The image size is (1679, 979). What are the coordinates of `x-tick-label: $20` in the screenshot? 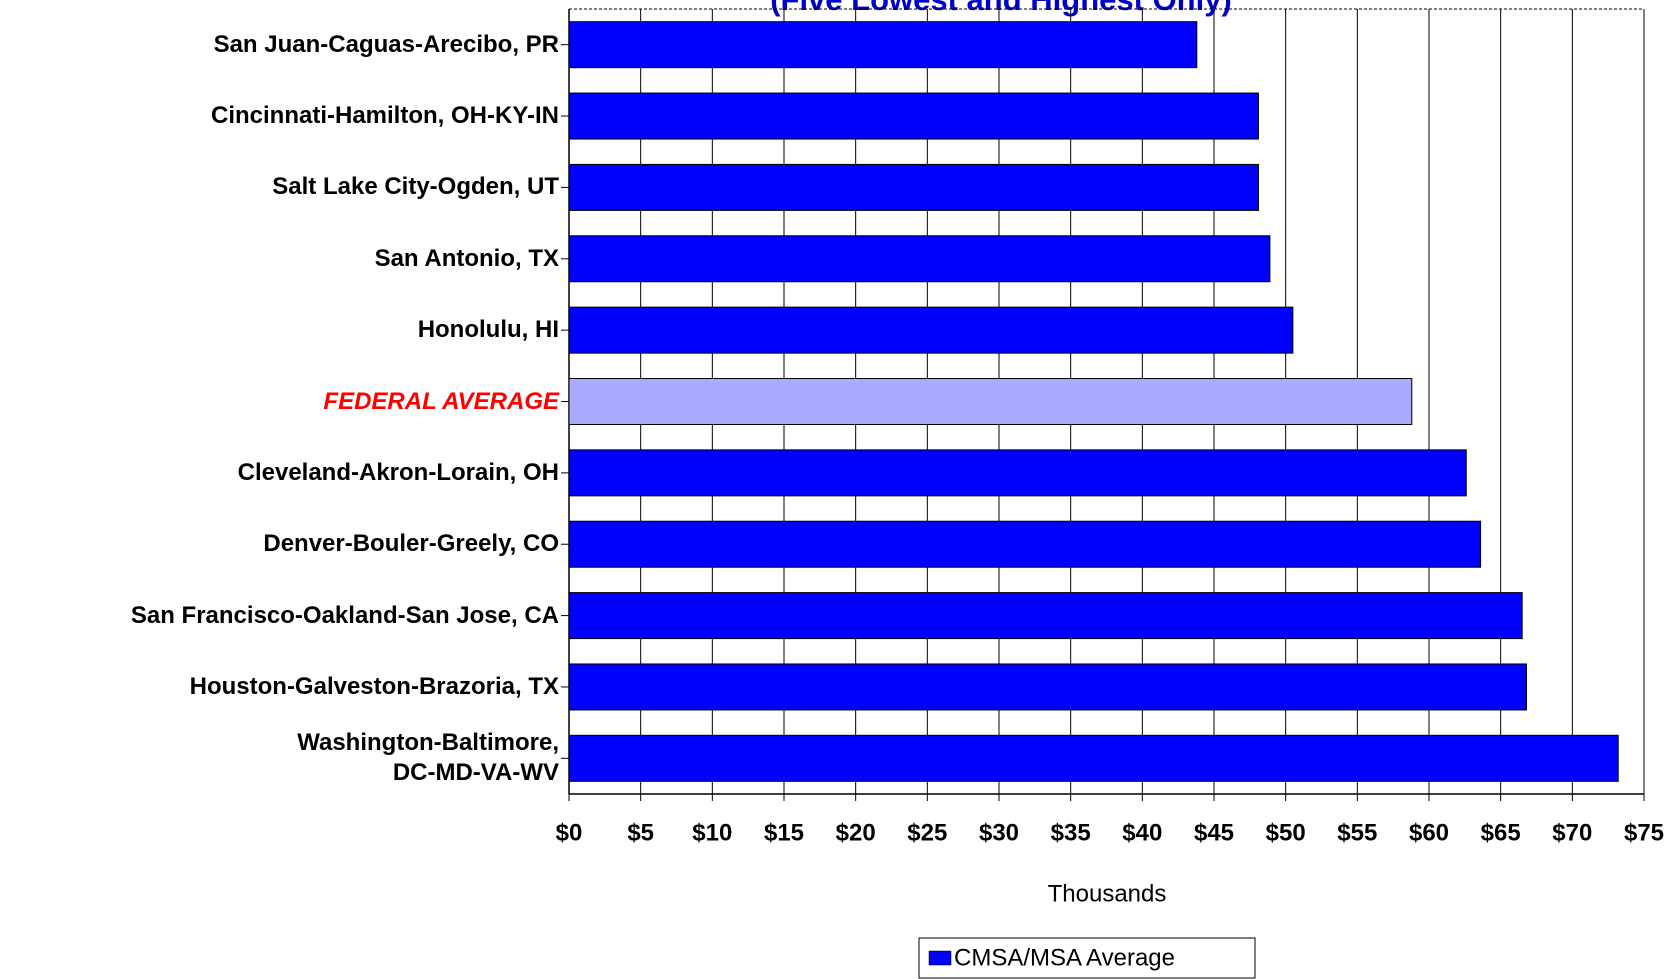 It's located at (856, 832).